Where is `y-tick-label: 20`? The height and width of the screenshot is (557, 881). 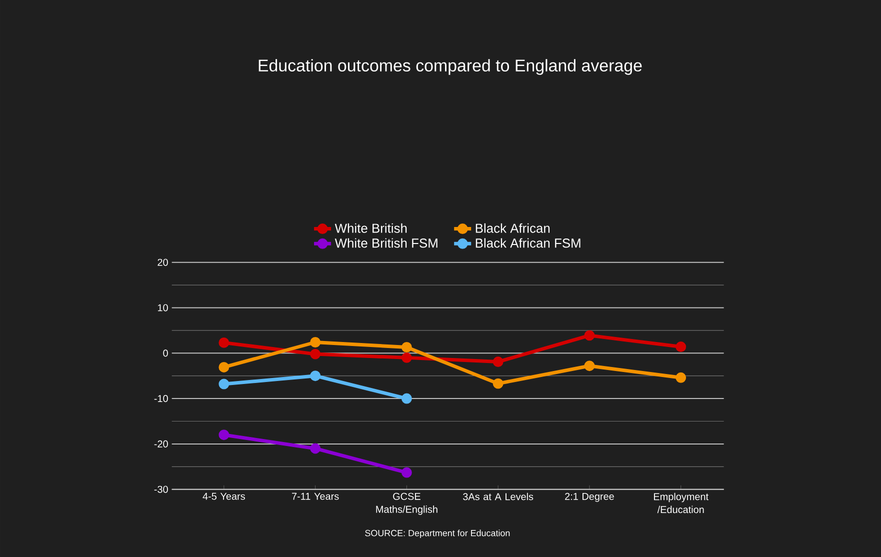
y-tick-label: 20 is located at coordinates (163, 262).